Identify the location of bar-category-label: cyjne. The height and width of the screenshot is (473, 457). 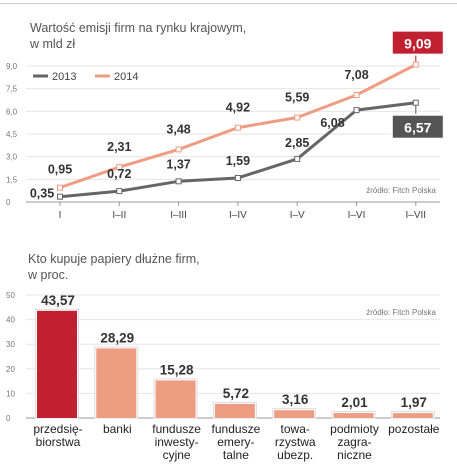
(177, 455).